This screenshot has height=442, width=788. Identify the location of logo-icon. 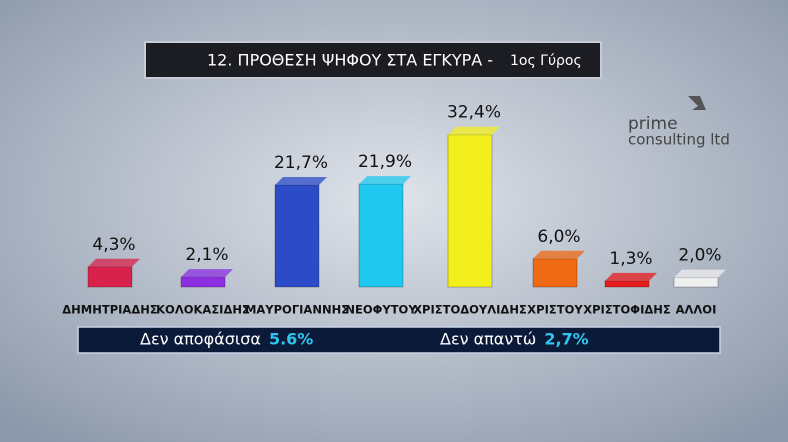
(697, 103).